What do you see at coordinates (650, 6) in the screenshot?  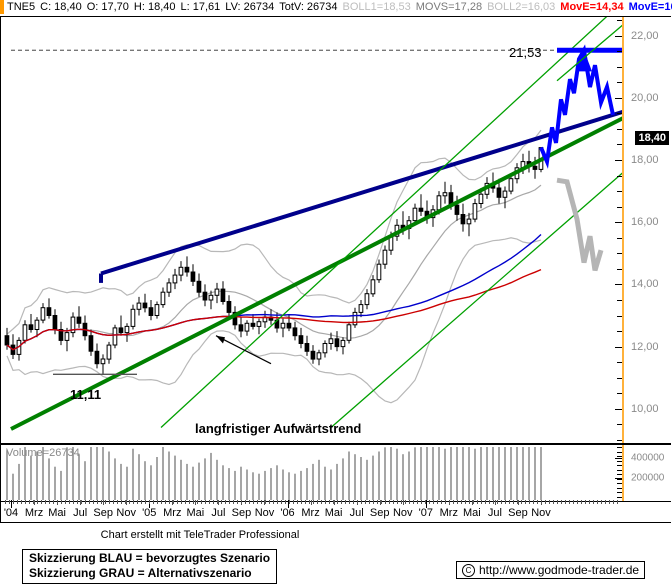 I see `moving-average-blue-label: MovE=16,35` at bounding box center [650, 6].